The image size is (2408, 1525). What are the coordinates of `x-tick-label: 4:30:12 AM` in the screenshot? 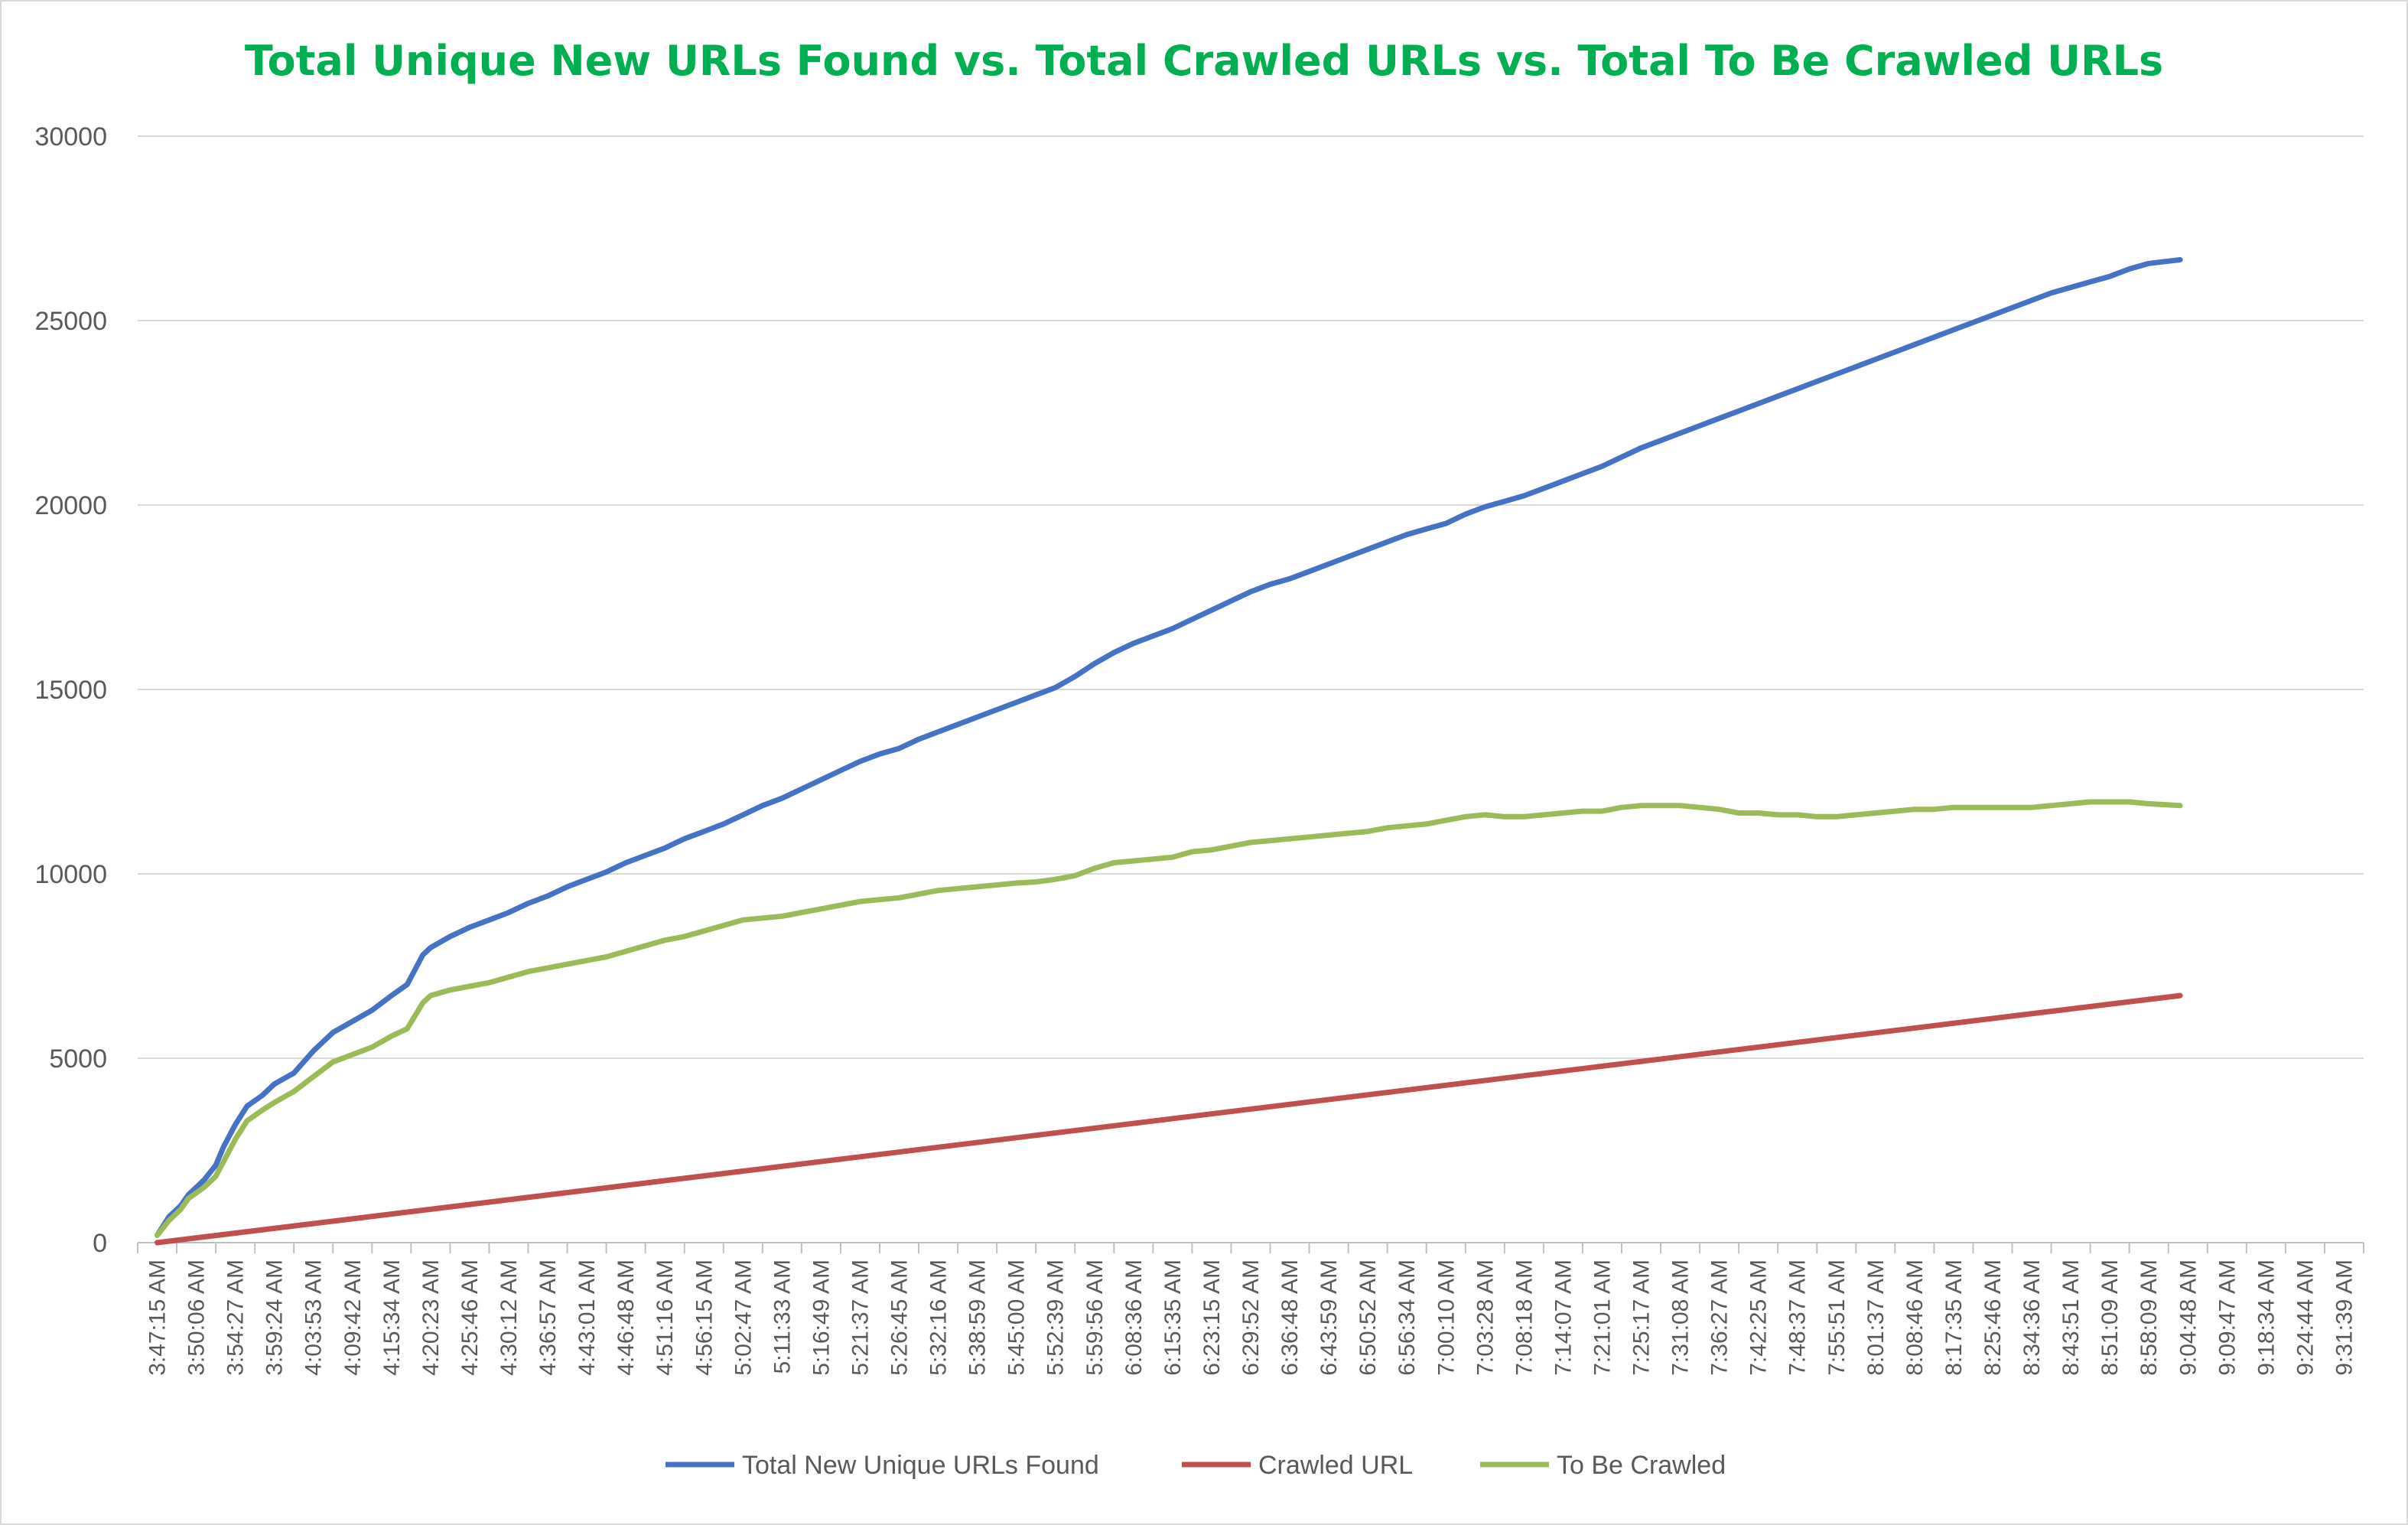 It's located at (509, 1317).